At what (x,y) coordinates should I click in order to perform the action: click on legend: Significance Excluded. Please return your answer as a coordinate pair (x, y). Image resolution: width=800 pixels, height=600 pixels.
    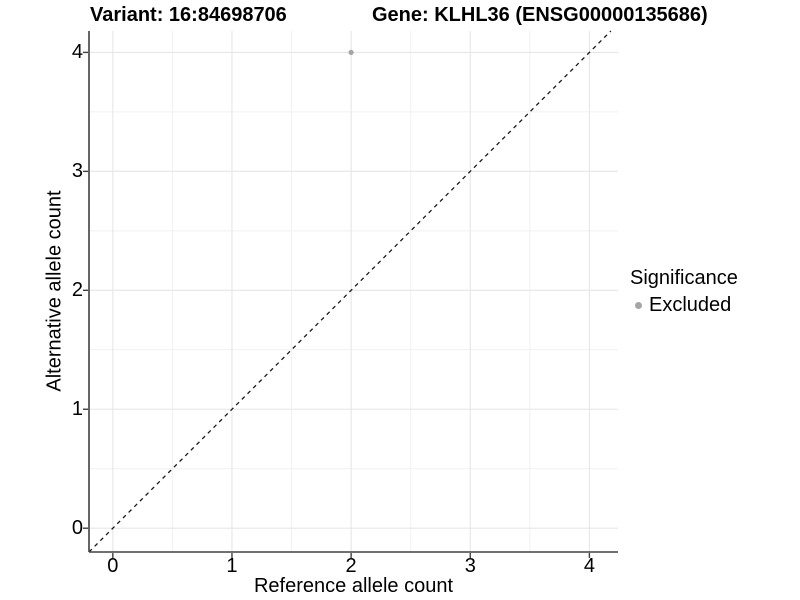
    Looking at the image, I should click on (684, 291).